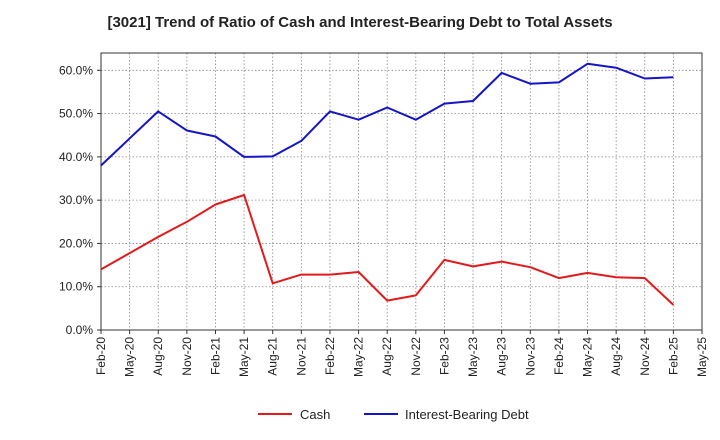 This screenshot has width=720, height=440. What do you see at coordinates (330, 356) in the screenshot?
I see `x-tick-label: Feb-22` at bounding box center [330, 356].